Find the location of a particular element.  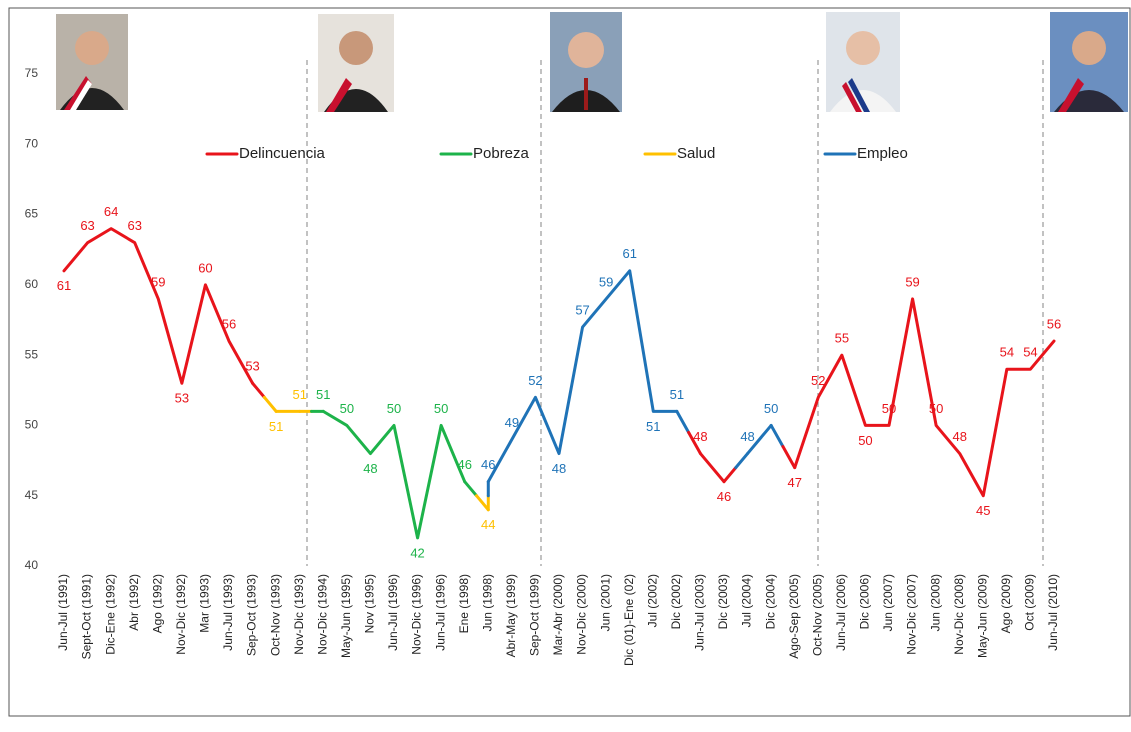

x-tick-label: Nov-Dic (1994) is located at coordinates (322, 614).